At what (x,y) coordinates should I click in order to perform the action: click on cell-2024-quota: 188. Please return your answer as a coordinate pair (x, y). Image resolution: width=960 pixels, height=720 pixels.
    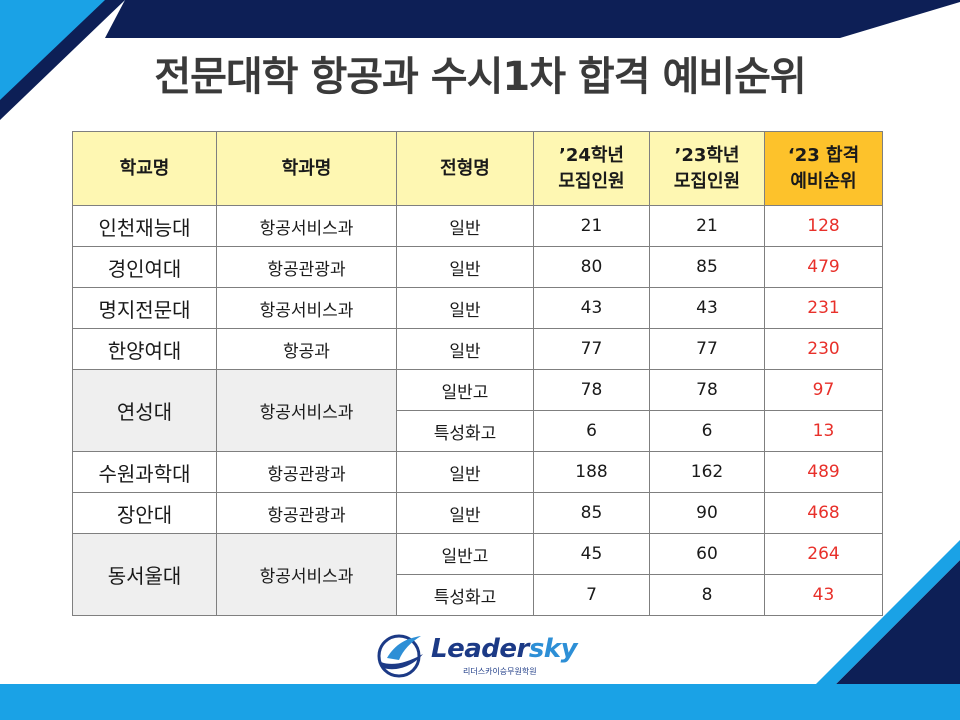
    Looking at the image, I should click on (591, 472).